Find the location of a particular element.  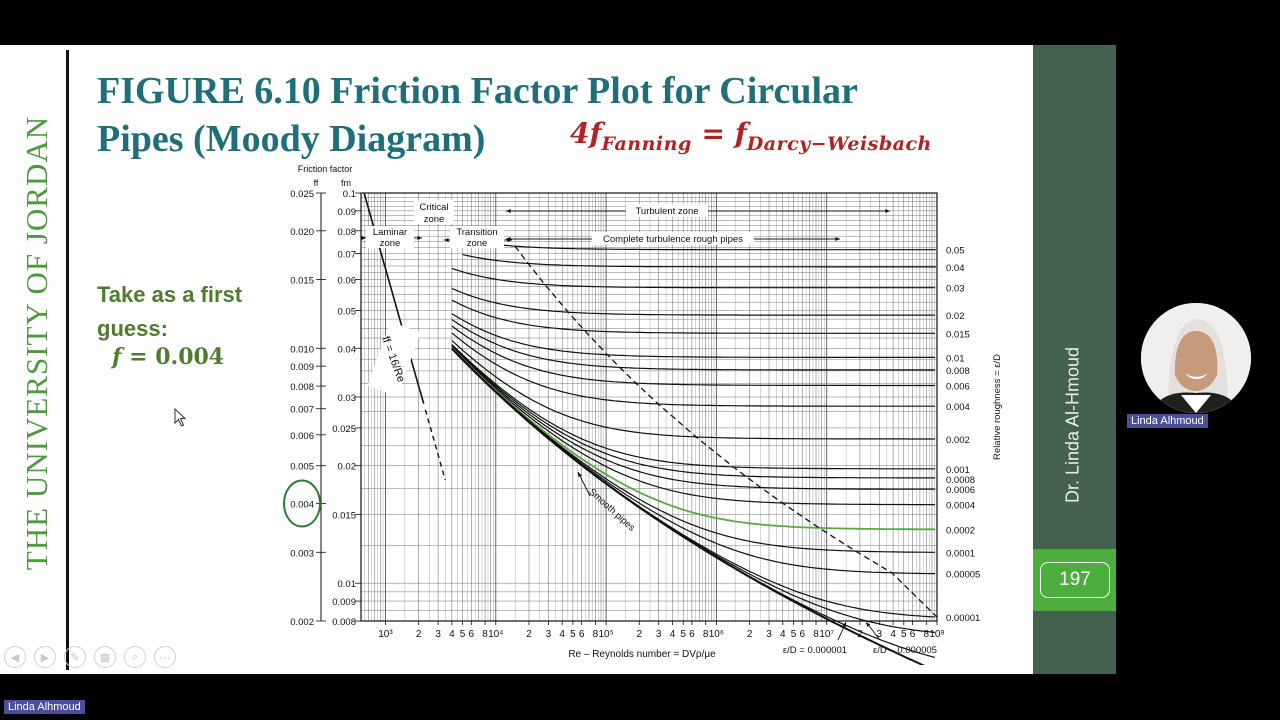

roughness-label: 0.04 is located at coordinates (955, 268).